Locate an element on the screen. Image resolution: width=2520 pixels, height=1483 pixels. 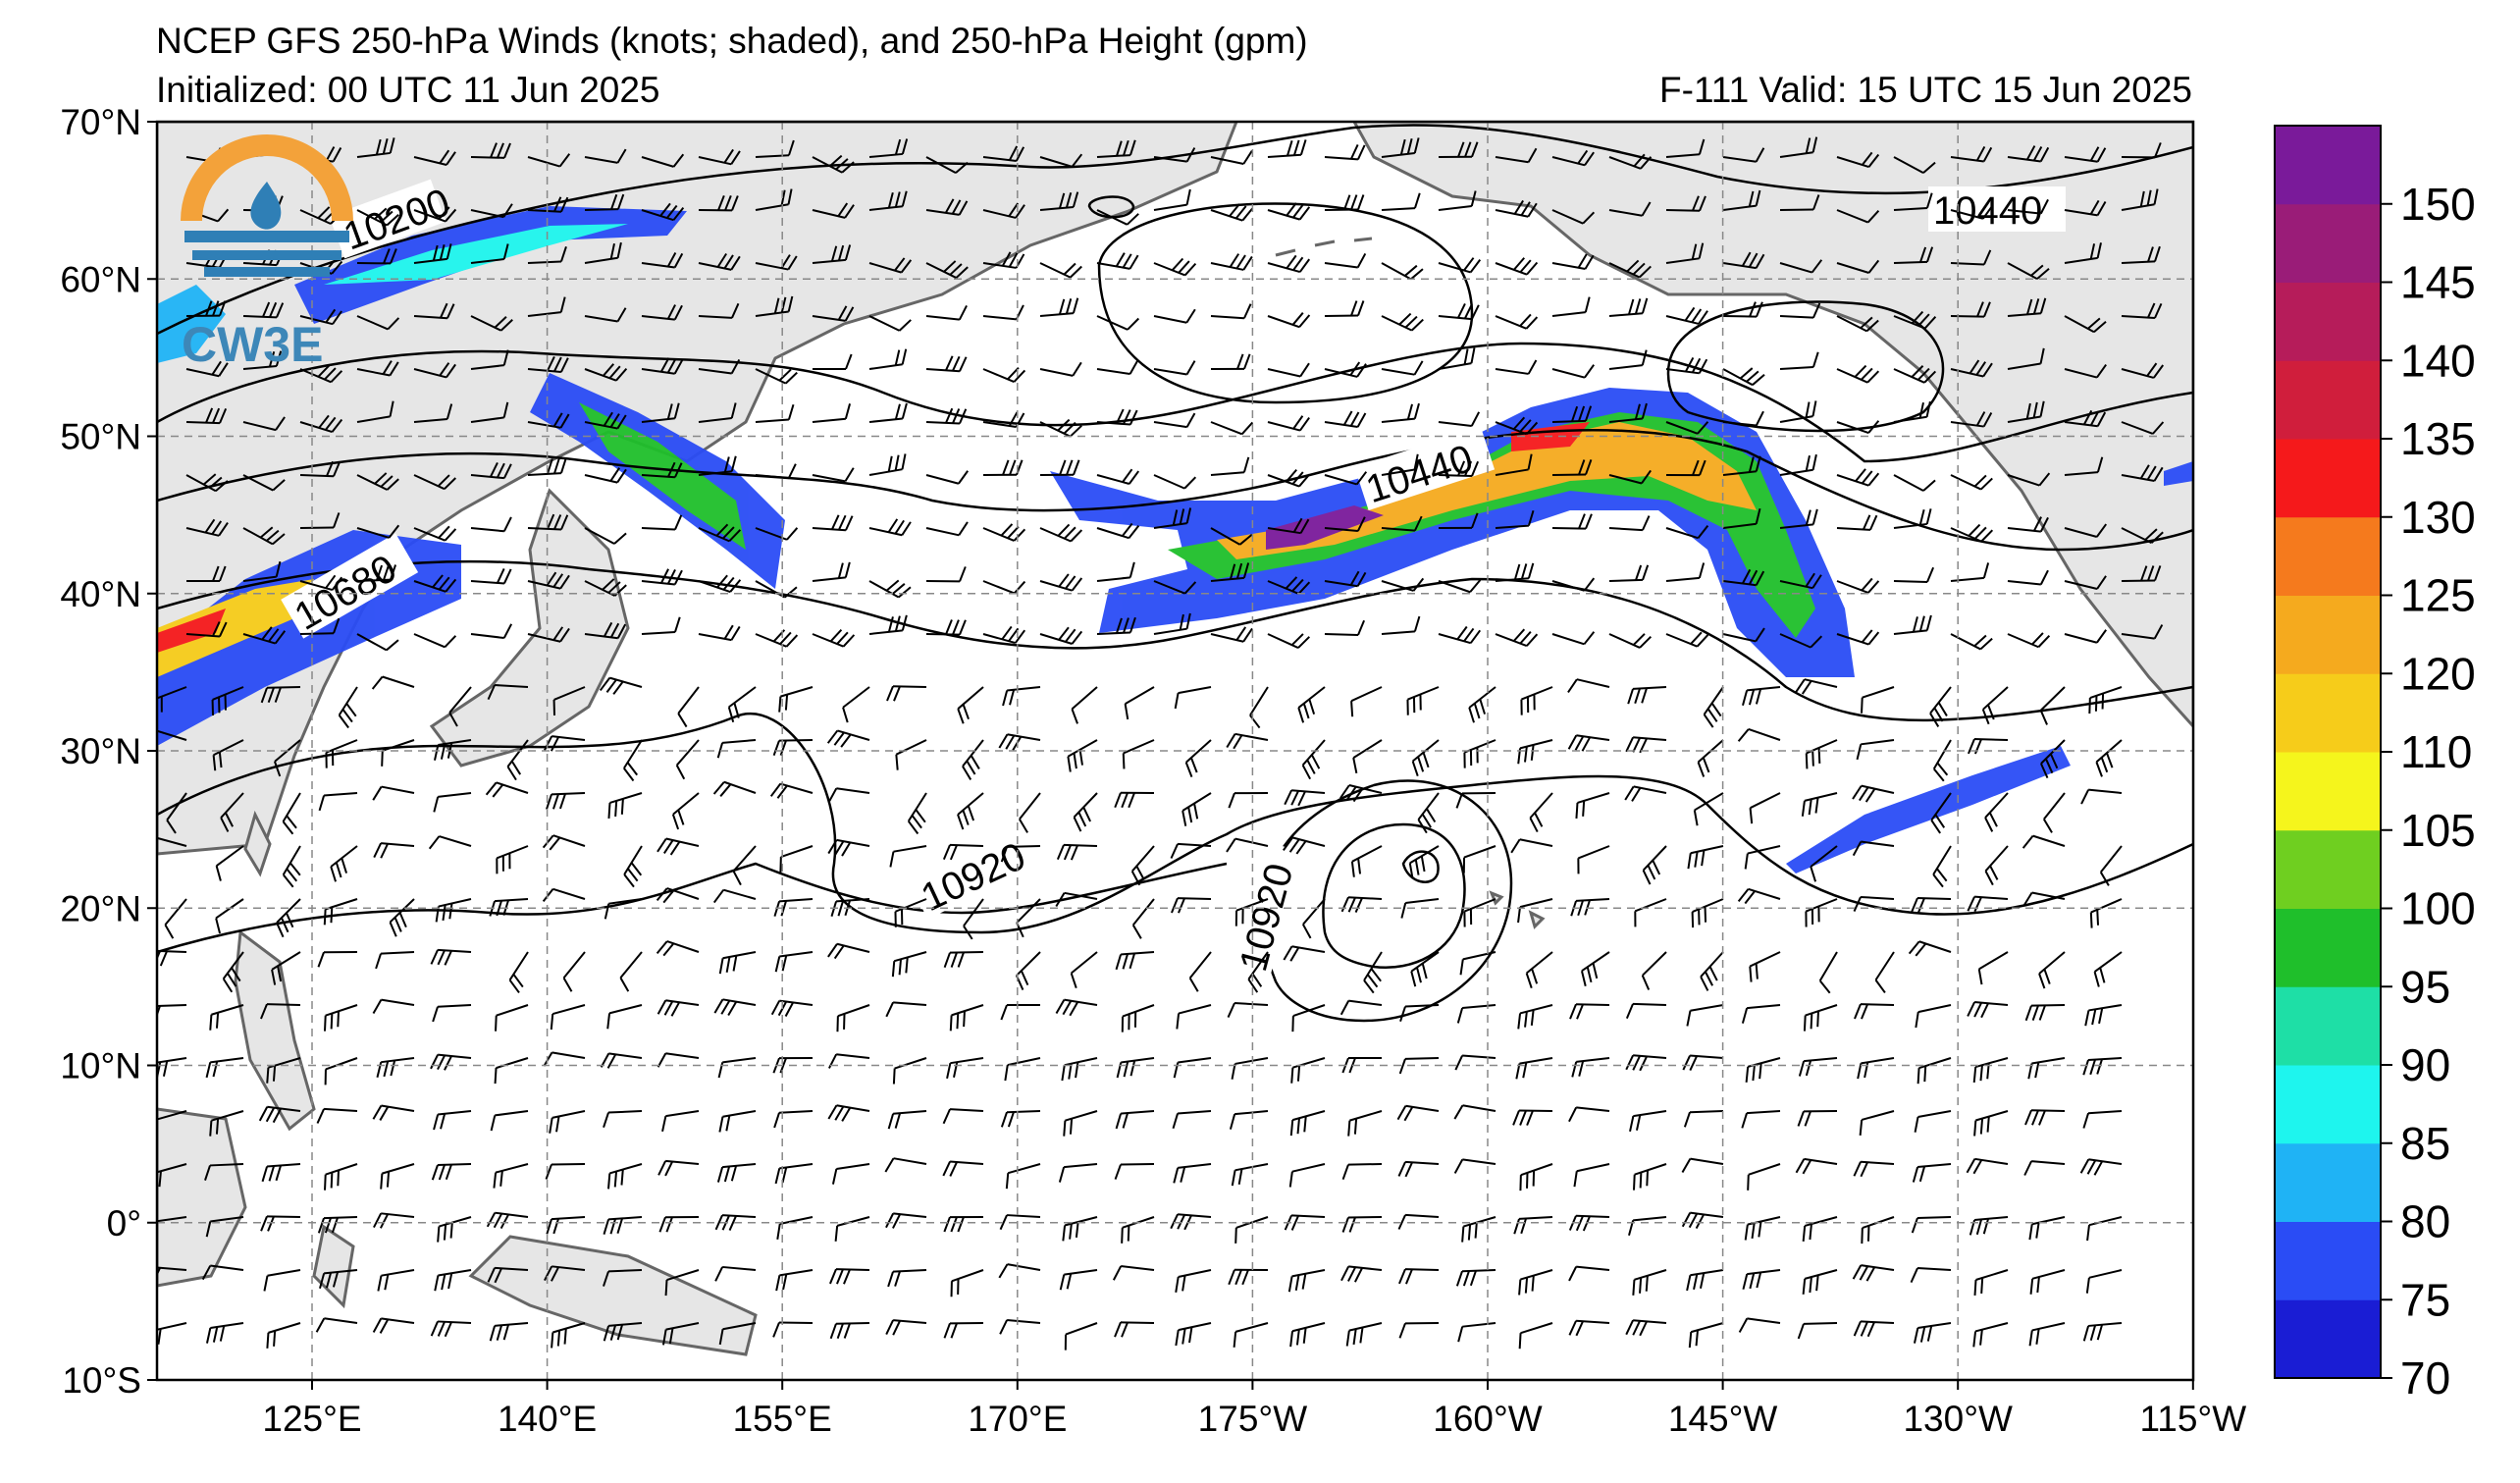
colorbar-segment is located at coordinates (2328, 1026).